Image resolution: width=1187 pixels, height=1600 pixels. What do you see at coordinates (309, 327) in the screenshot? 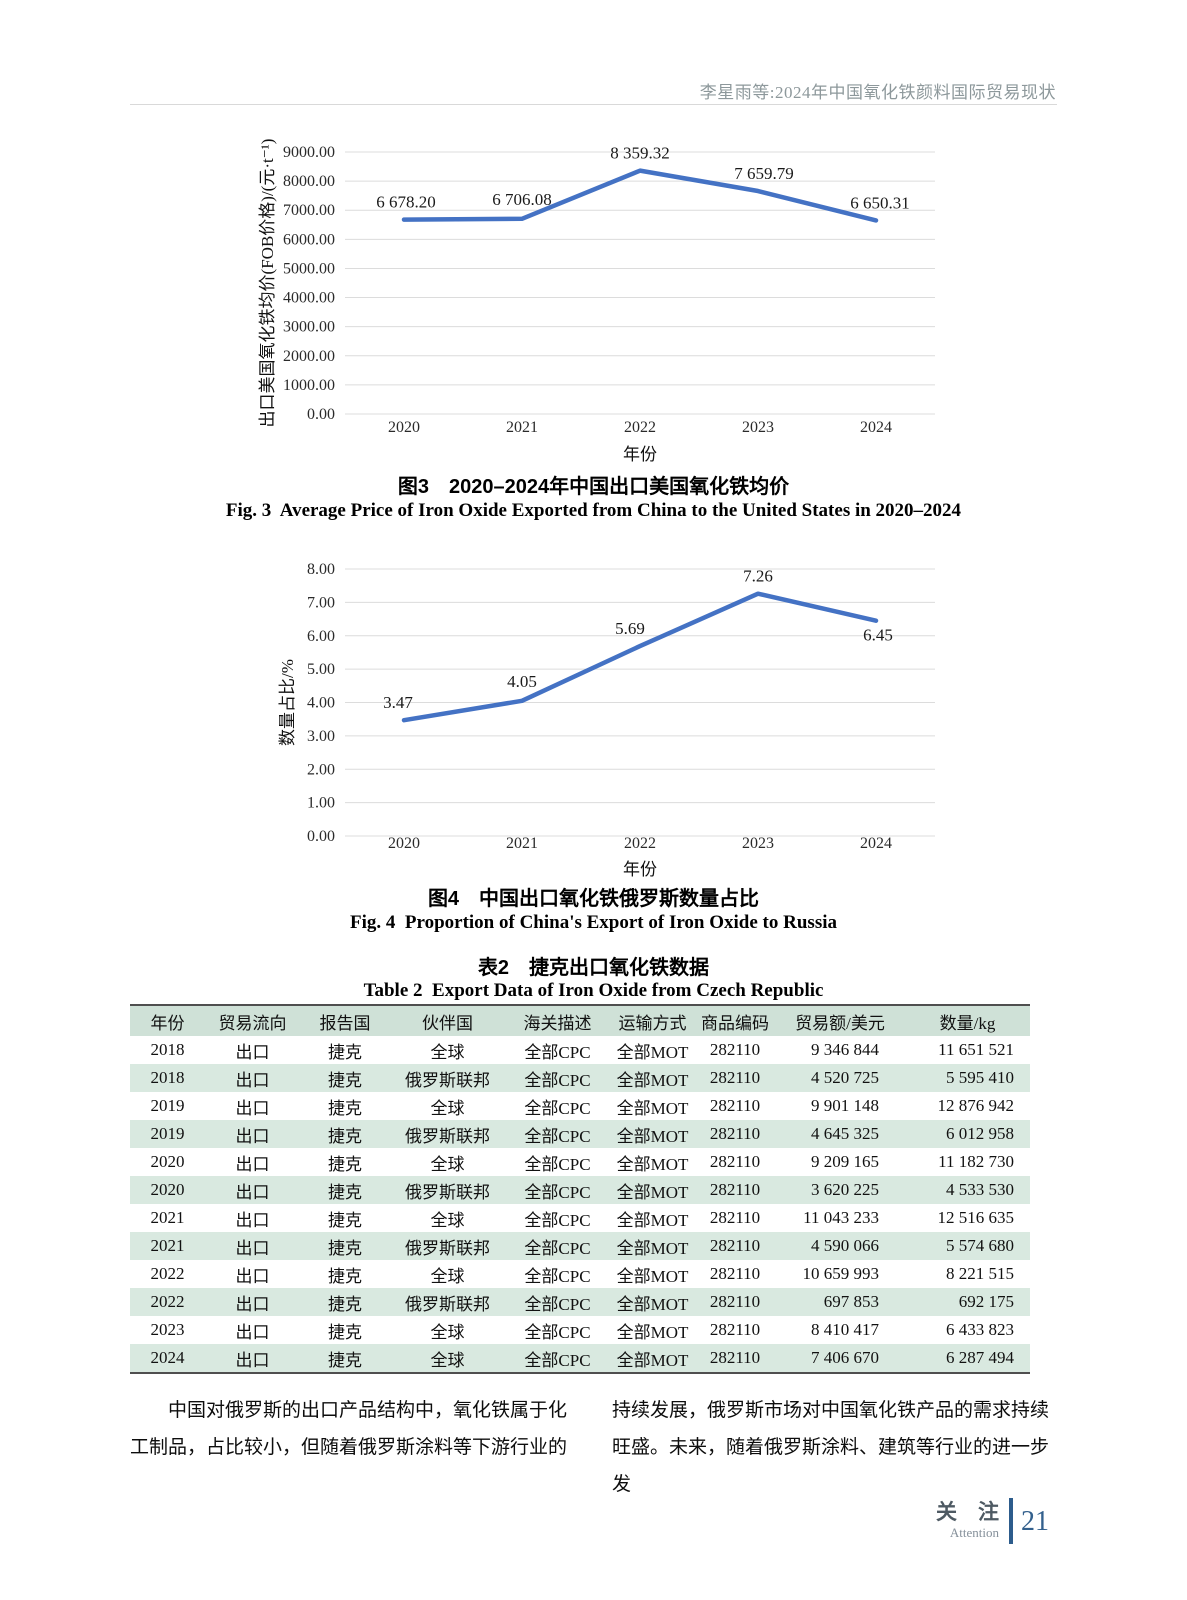
I see `y-tick-label: 3000.00` at bounding box center [309, 327].